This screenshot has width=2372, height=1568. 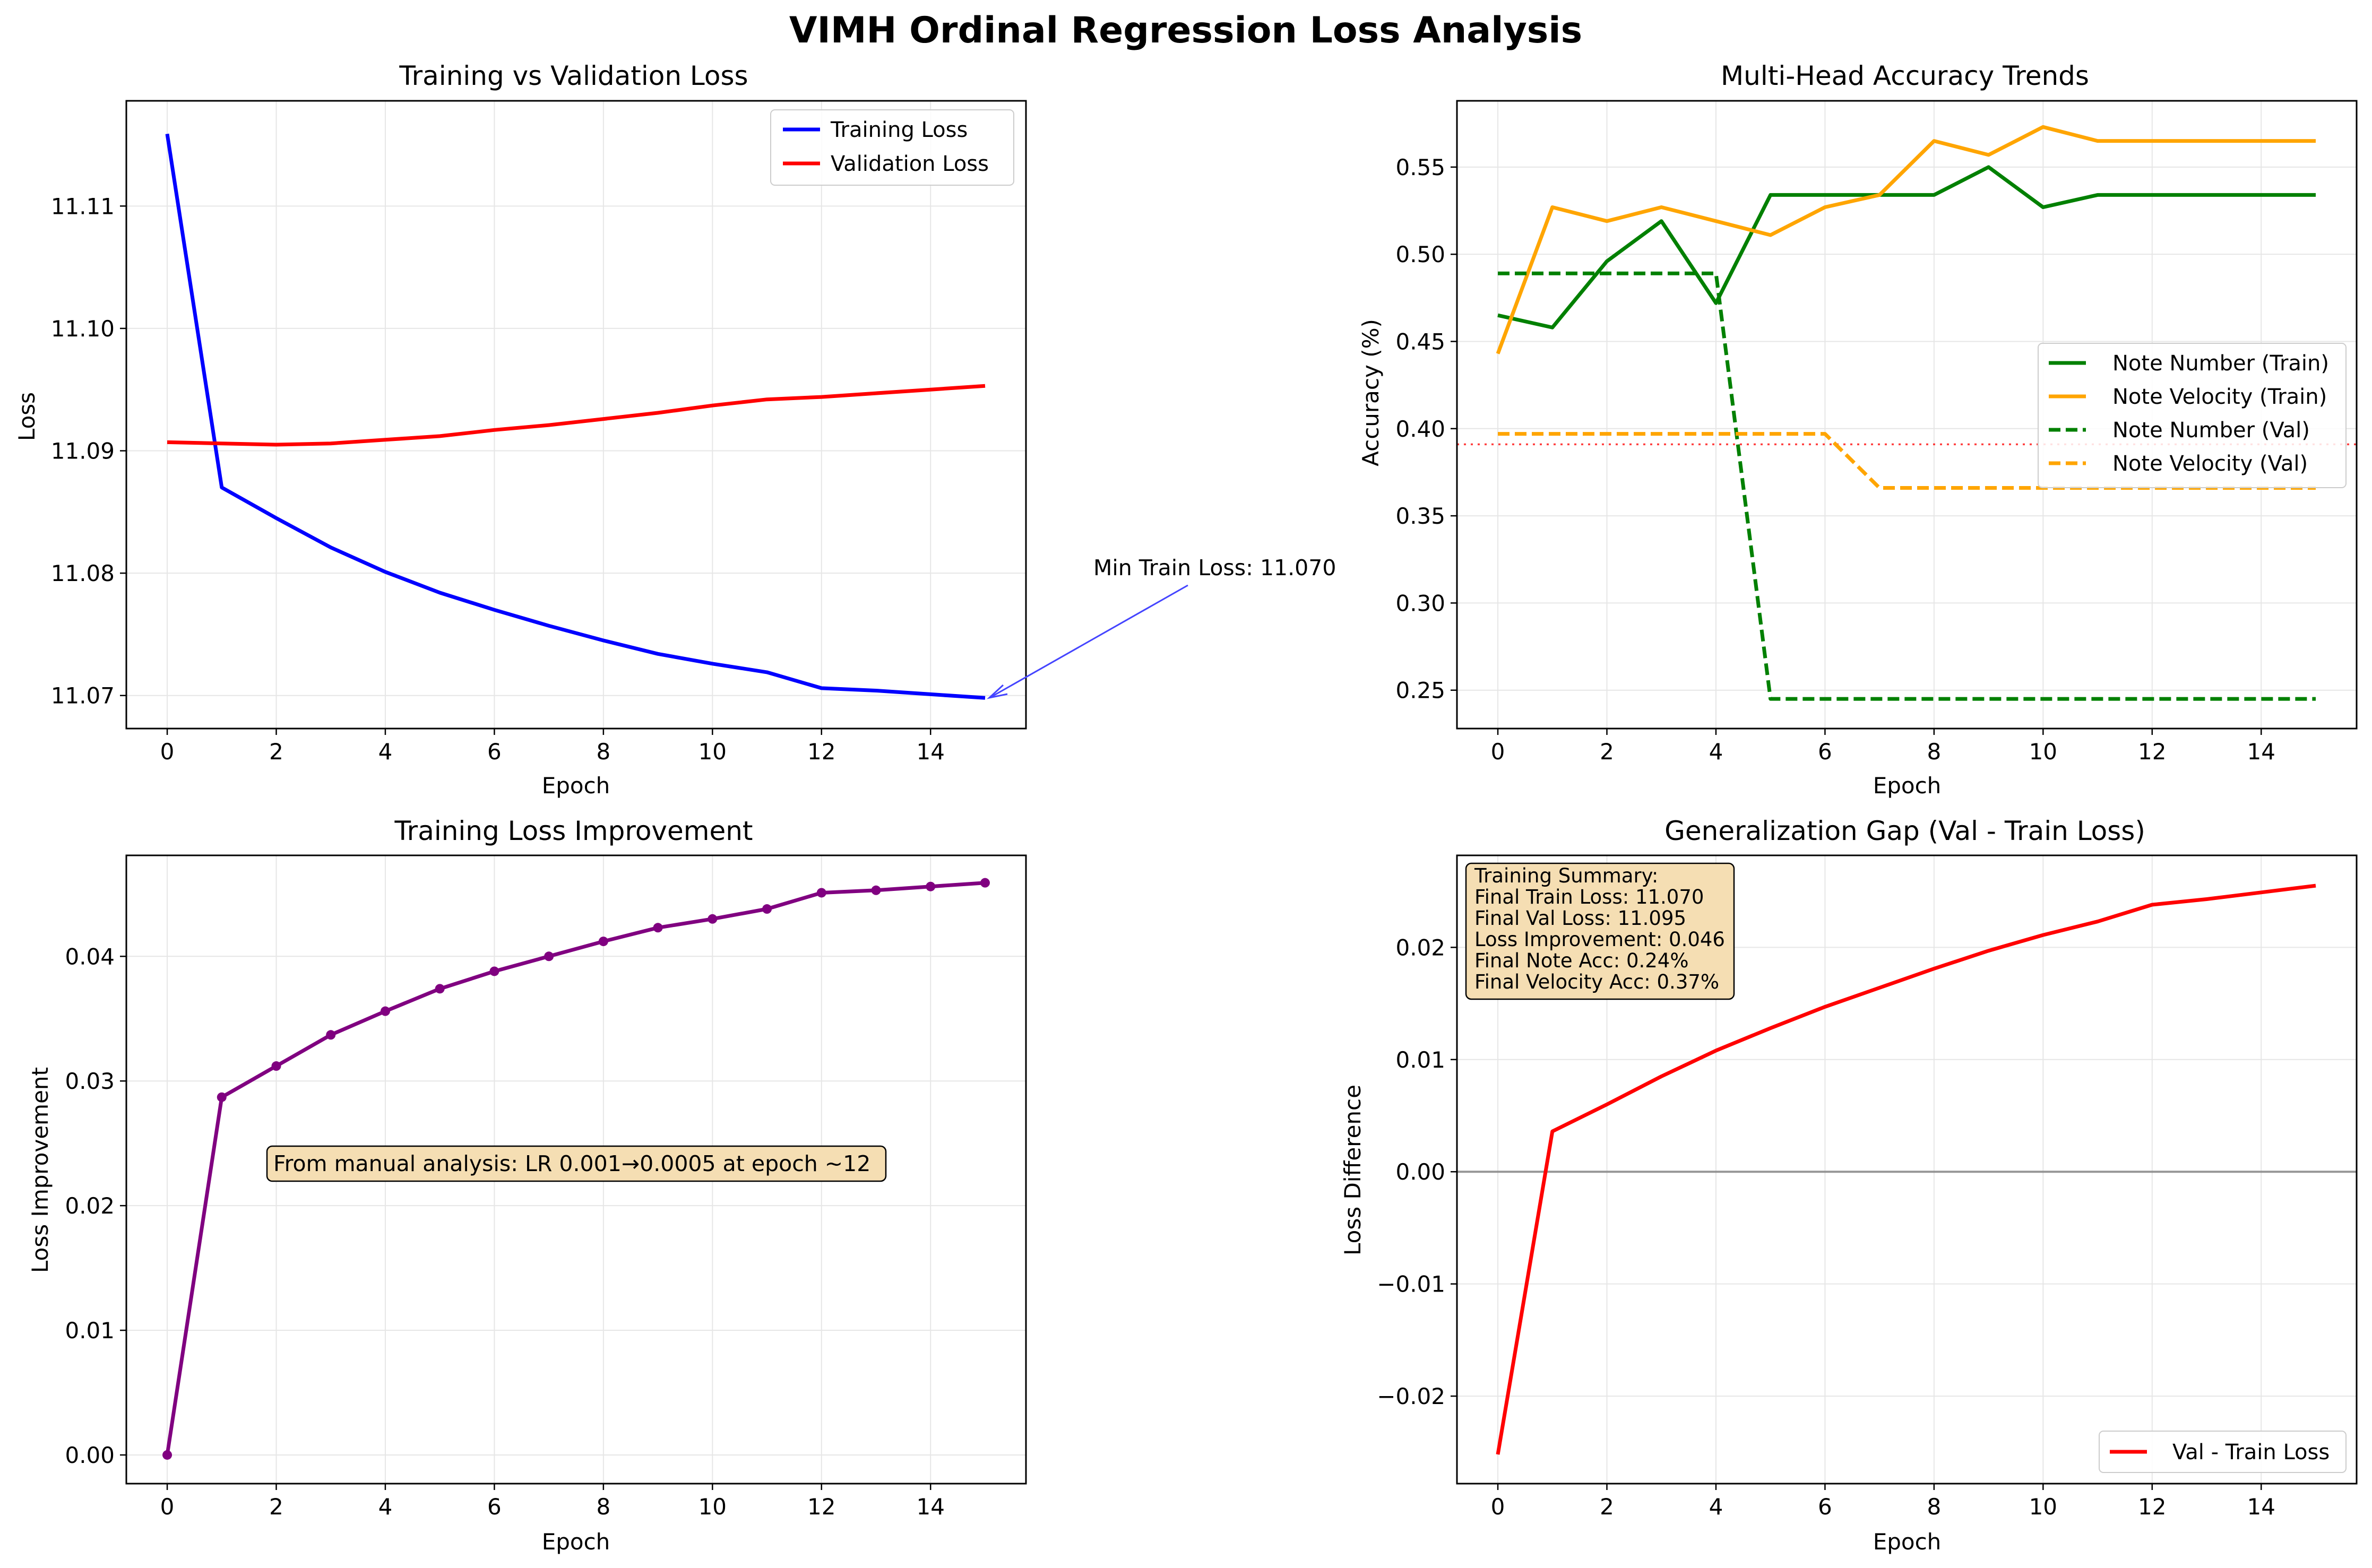 I want to click on y-tick-label: 0.40, so click(x=1420, y=429).